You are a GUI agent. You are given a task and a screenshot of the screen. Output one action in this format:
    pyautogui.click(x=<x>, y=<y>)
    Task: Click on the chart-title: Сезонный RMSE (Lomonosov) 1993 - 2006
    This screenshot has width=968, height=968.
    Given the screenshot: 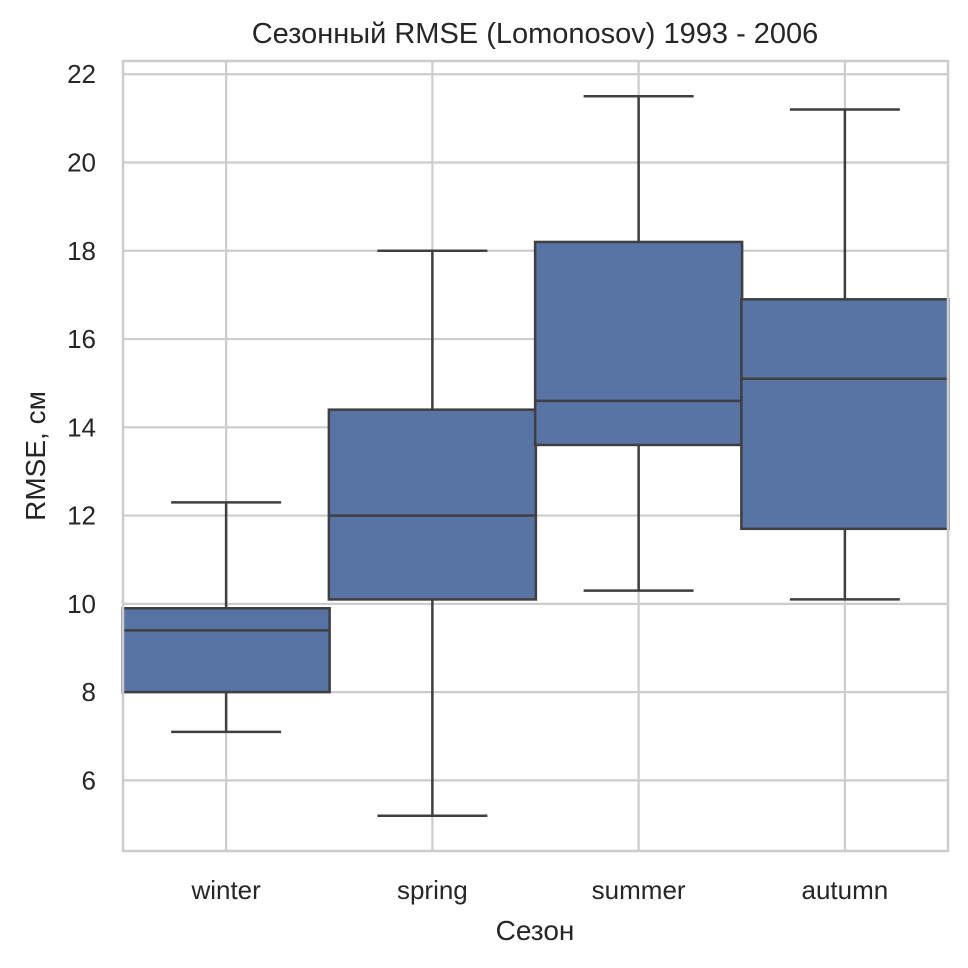 What is the action you would take?
    pyautogui.click(x=535, y=34)
    